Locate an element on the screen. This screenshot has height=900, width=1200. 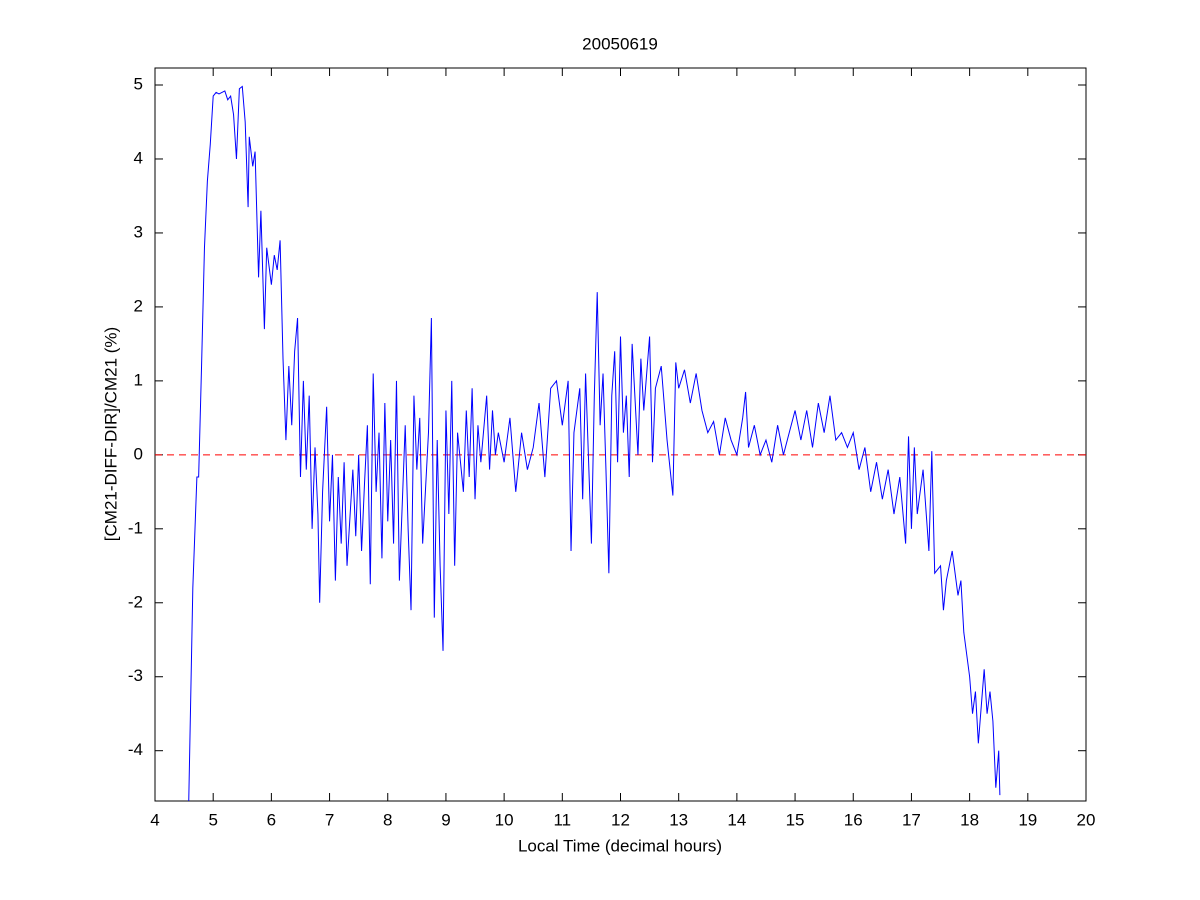
x-tick-label: 16 is located at coordinates (853, 819).